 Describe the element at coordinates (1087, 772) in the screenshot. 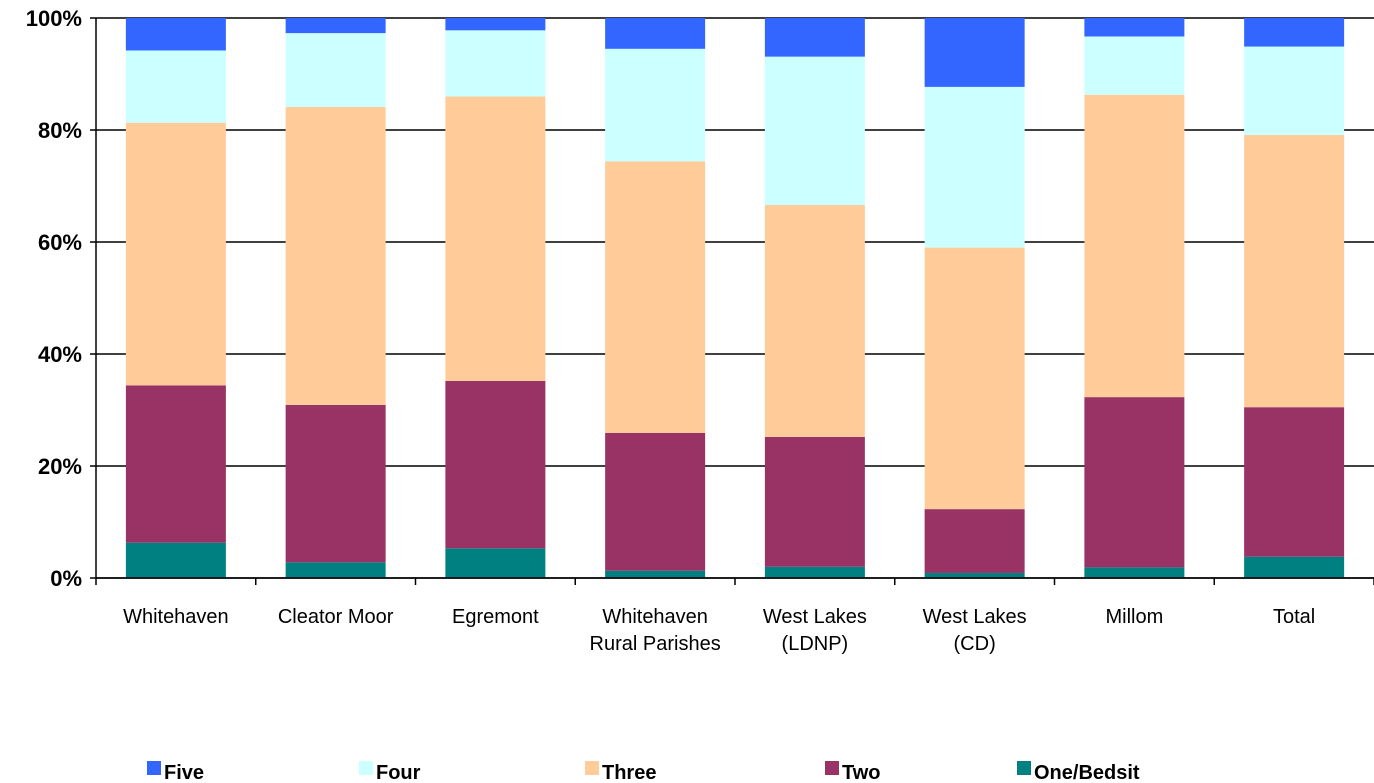

I see `legend-label: One/Bedsit` at that location.